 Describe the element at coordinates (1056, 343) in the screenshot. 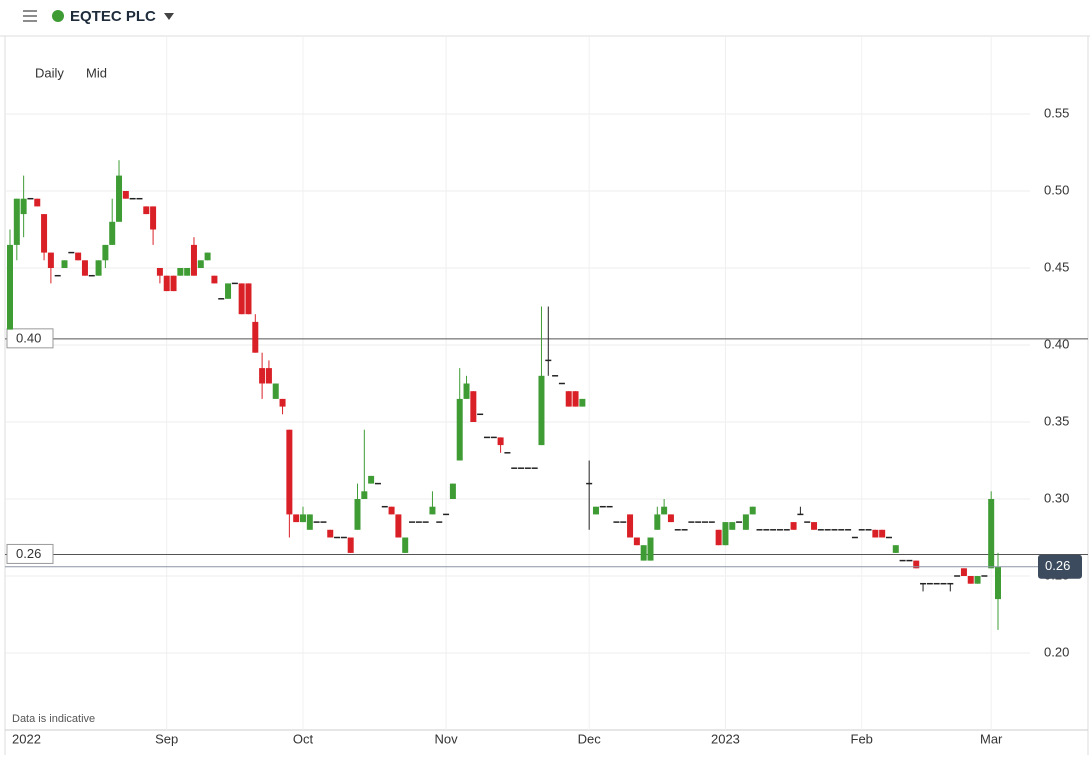

I see `y-tick-label: 0.40` at that location.